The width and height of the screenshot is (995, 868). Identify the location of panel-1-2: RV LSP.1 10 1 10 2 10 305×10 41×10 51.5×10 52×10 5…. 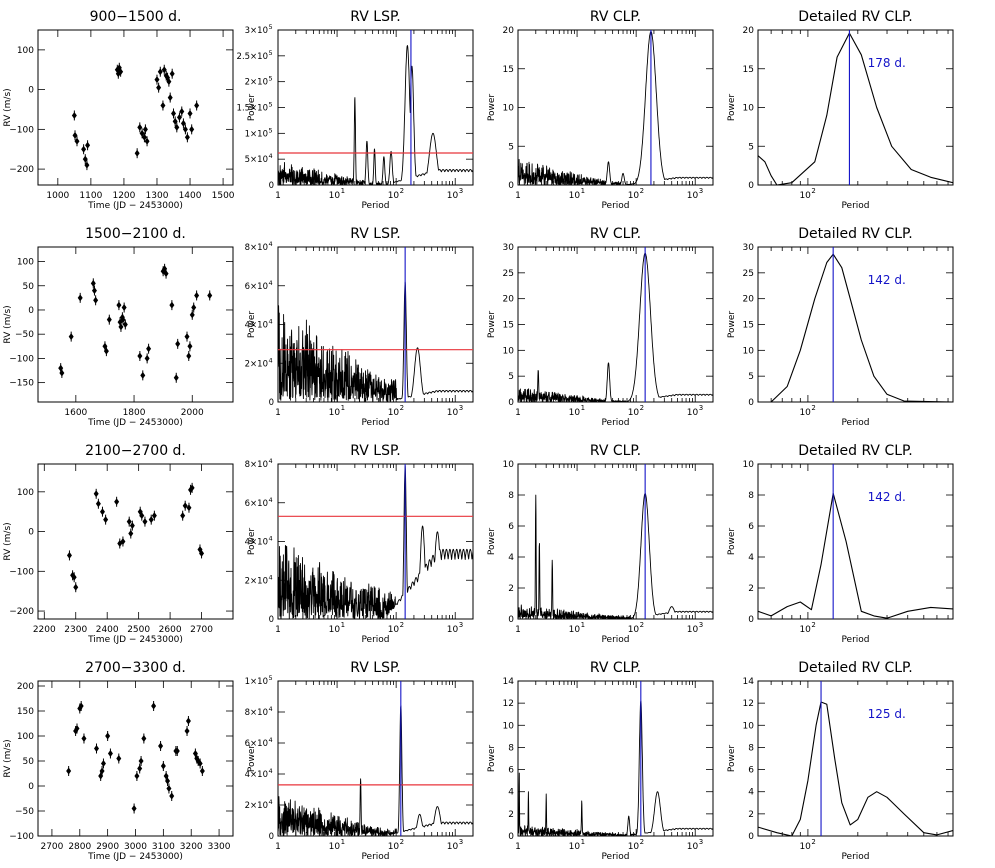
(355, 110).